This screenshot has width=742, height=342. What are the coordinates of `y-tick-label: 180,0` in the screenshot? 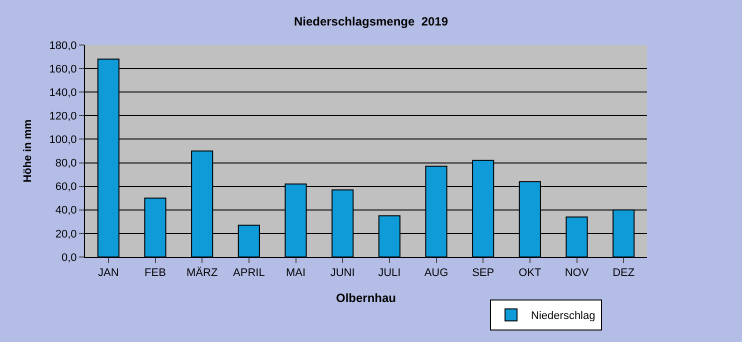 It's located at (63, 46).